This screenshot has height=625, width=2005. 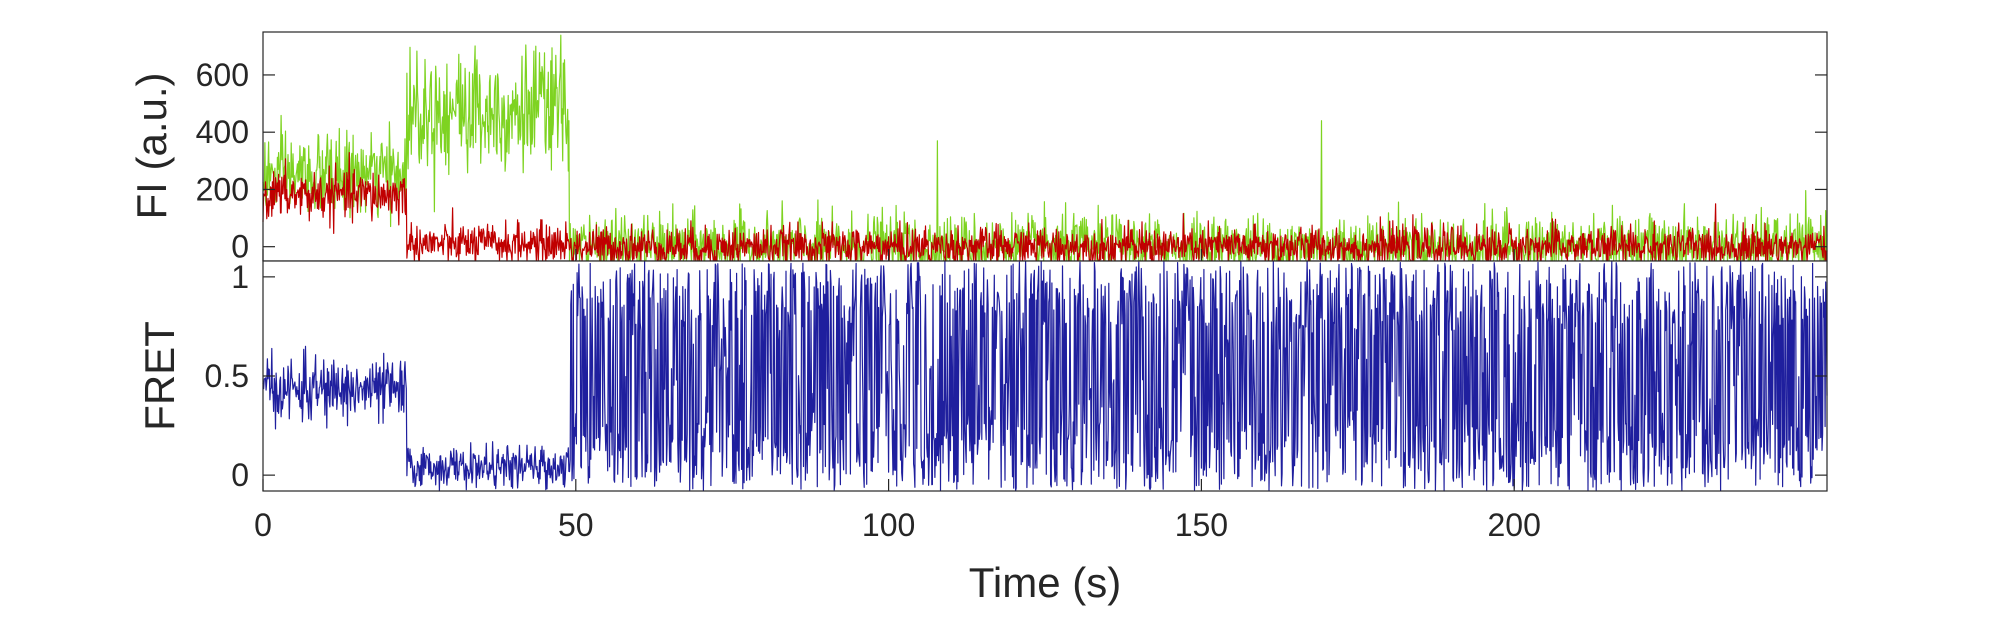 What do you see at coordinates (1201, 525) in the screenshot?
I see `x-tick-label: 150` at bounding box center [1201, 525].